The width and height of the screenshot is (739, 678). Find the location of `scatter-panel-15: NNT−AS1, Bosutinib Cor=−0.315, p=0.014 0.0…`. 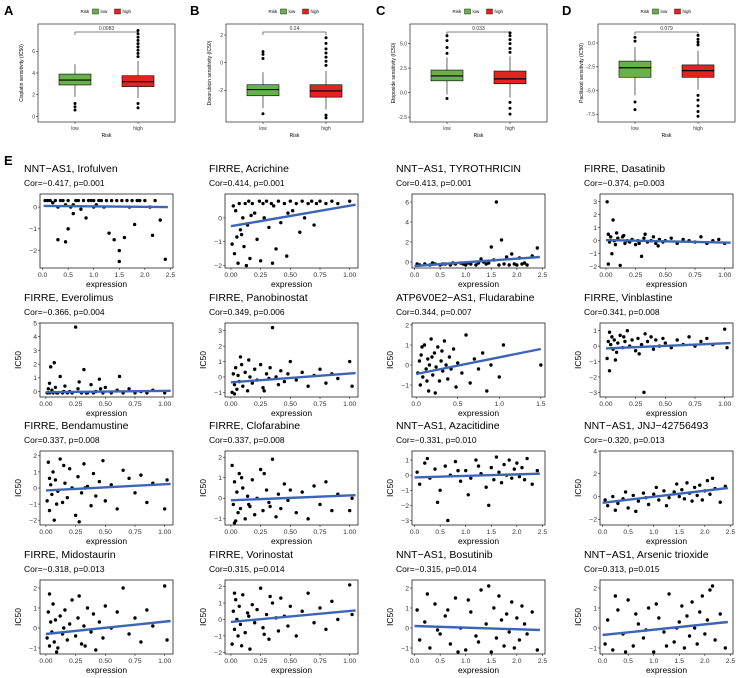

scatter-panel-15: NNT−AS1, Bosutinib Cor=−0.315, p=0.014 0.0… is located at coordinates (466, 612).